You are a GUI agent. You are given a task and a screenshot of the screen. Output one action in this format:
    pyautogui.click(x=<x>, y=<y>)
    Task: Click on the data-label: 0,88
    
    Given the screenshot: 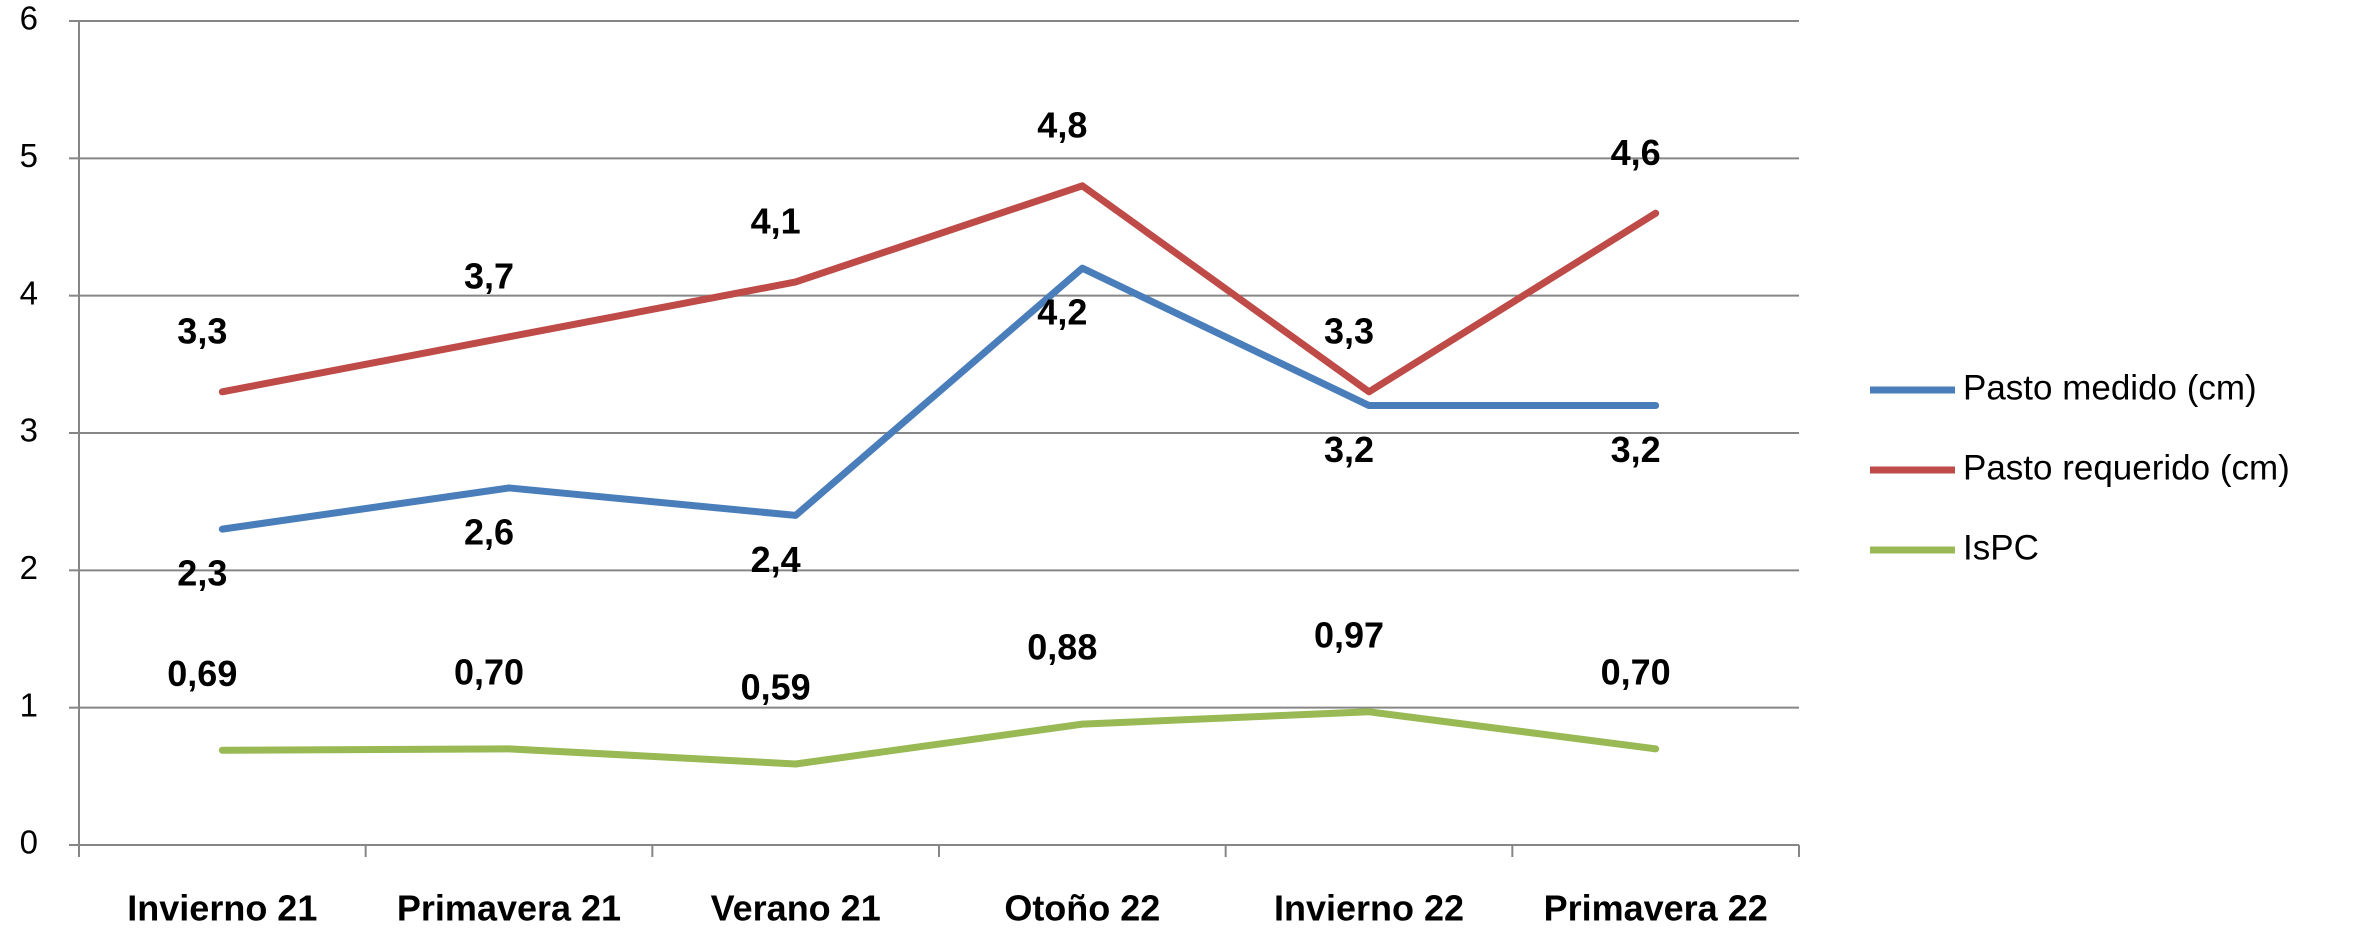 What is the action you would take?
    pyautogui.click(x=1062, y=647)
    